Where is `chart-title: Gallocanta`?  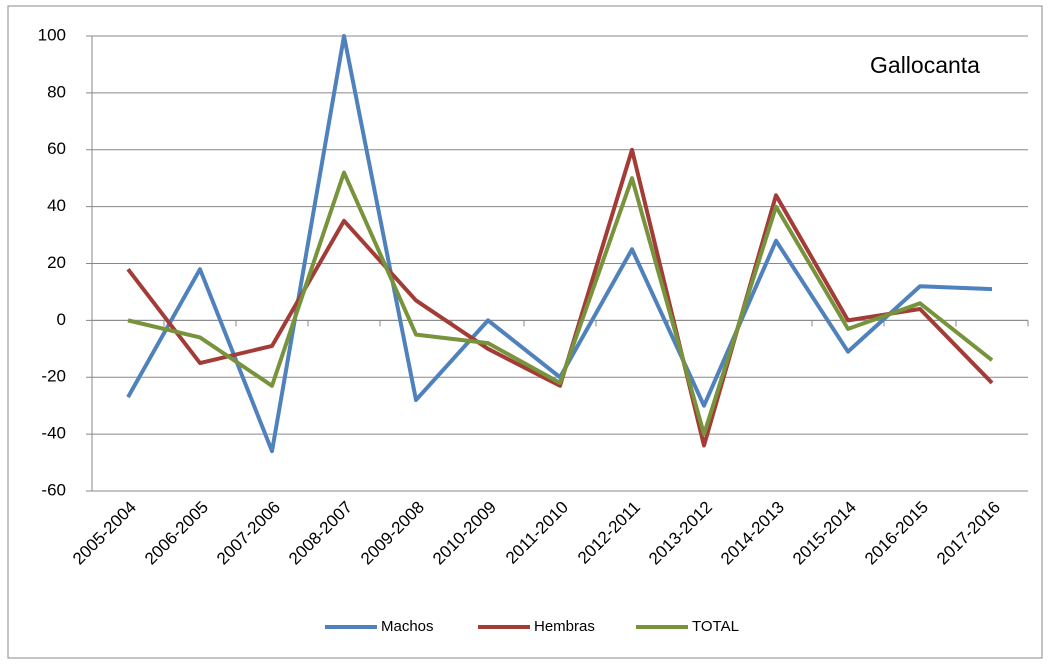
chart-title: Gallocanta is located at coordinates (925, 65).